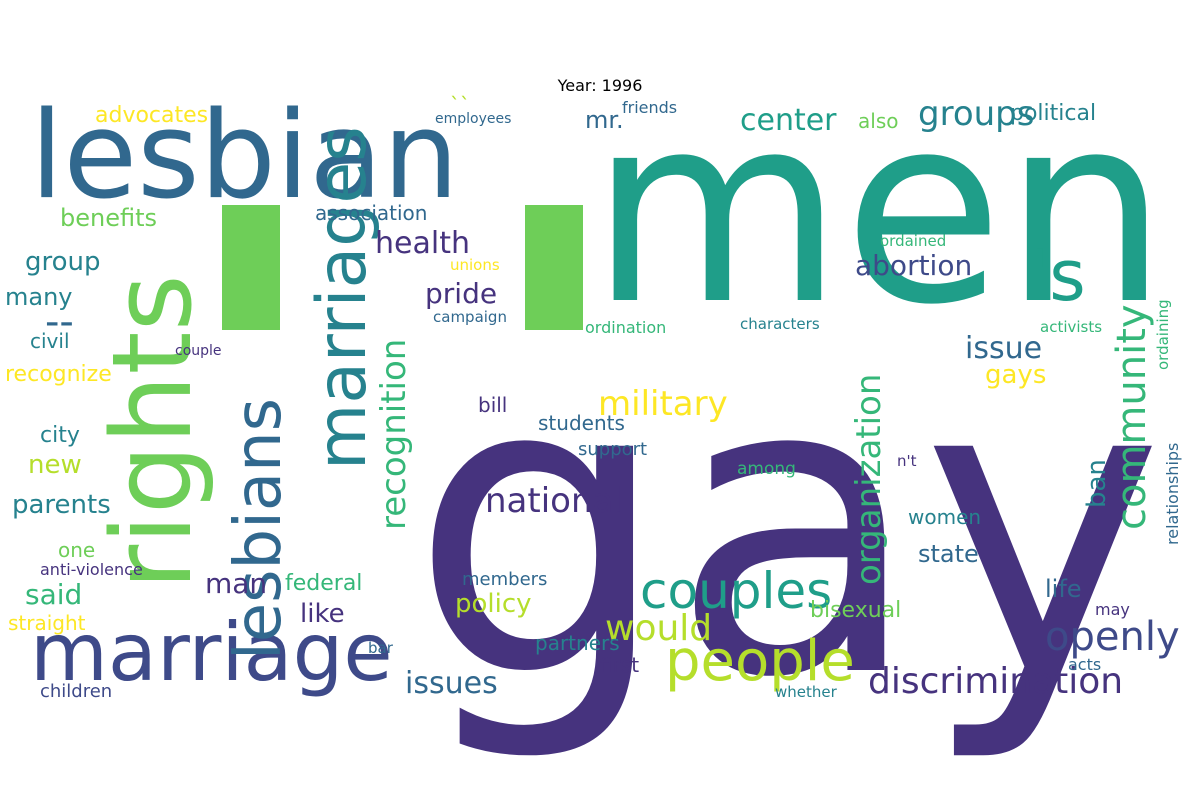  What do you see at coordinates (612, 449) in the screenshot?
I see `word-54: support` at bounding box center [612, 449].